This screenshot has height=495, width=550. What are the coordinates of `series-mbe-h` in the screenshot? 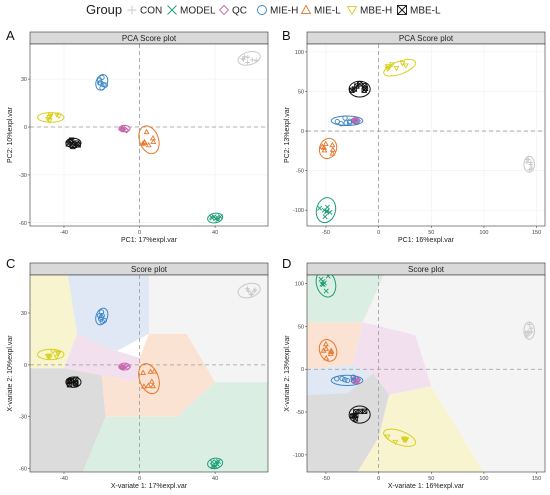 It's located at (51, 118).